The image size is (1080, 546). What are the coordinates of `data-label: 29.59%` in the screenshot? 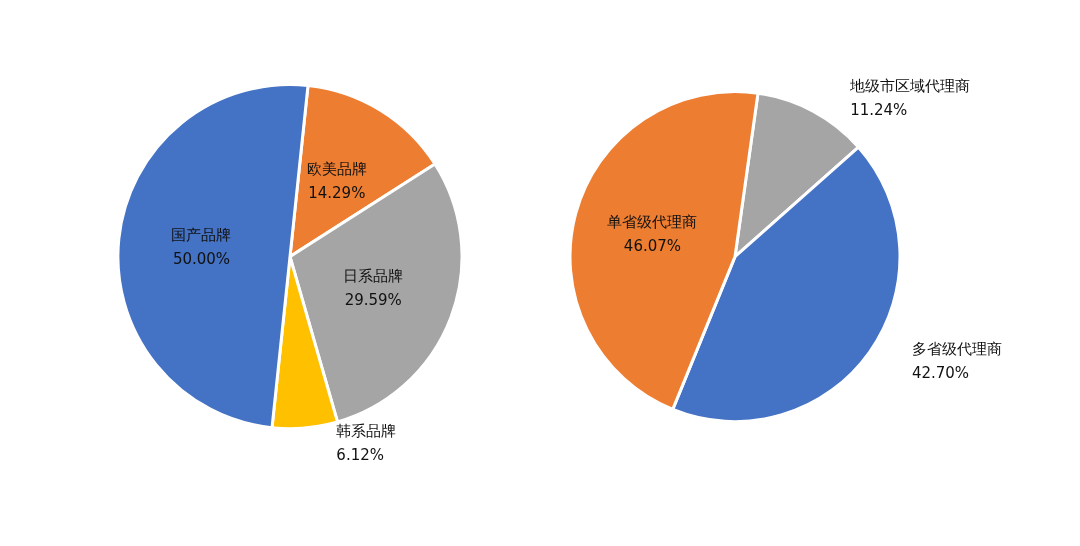 It's located at (373, 300).